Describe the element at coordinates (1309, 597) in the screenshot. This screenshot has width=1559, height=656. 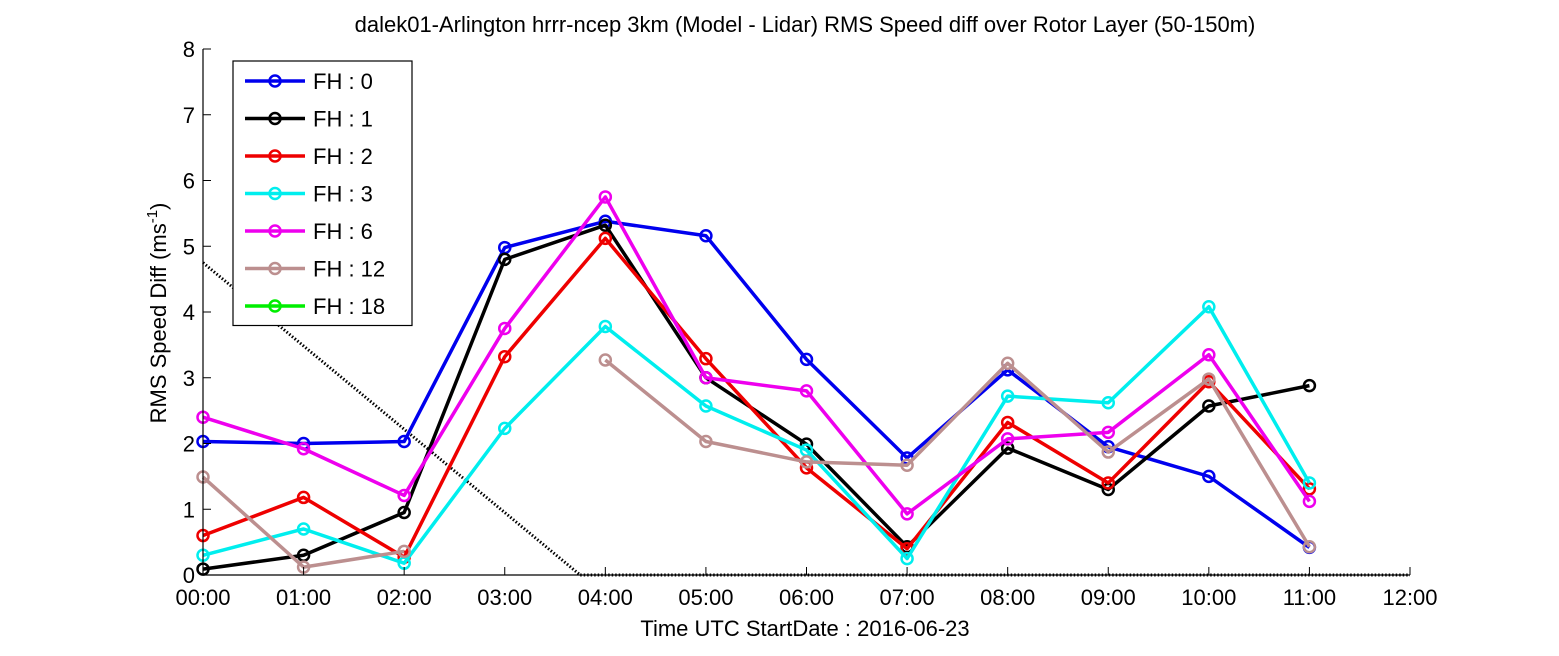
I see `x-tick-label: 11:00` at that location.